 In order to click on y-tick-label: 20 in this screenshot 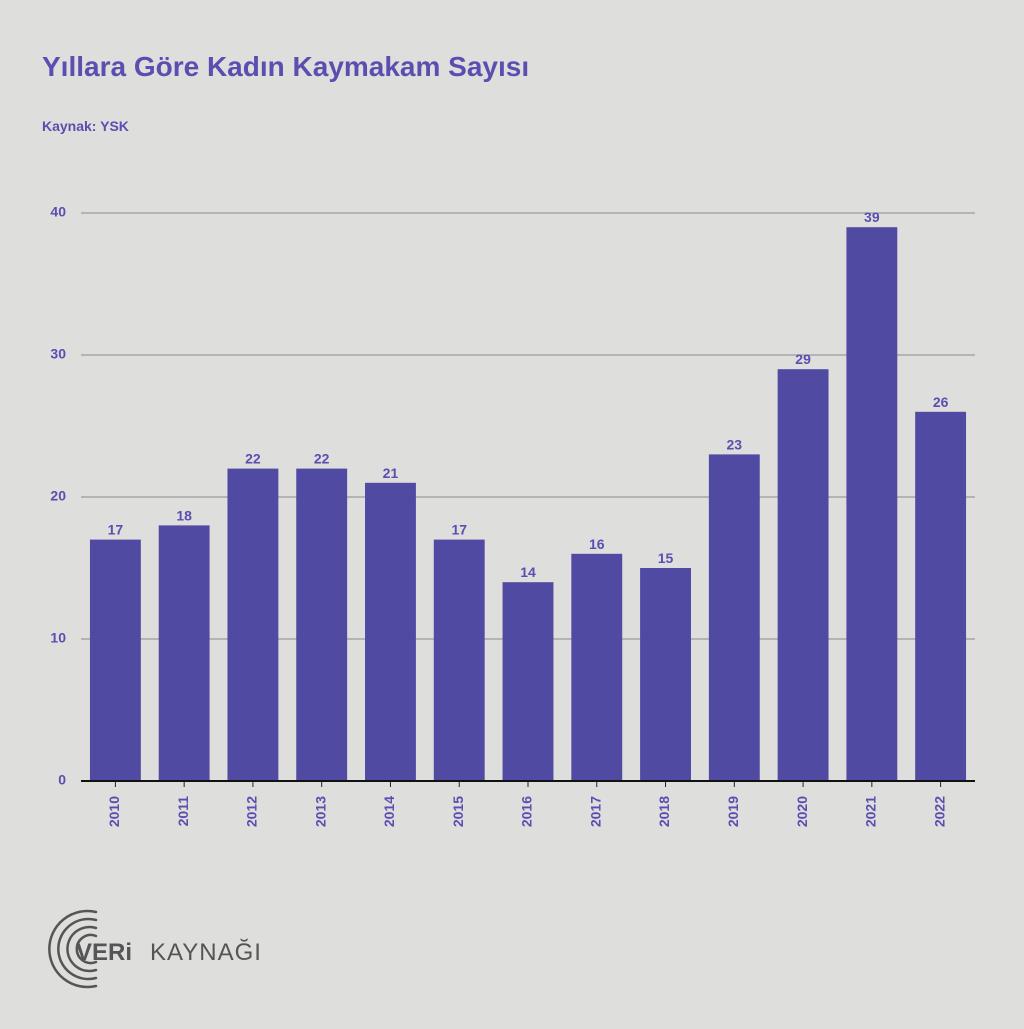, I will do `click(58, 496)`.